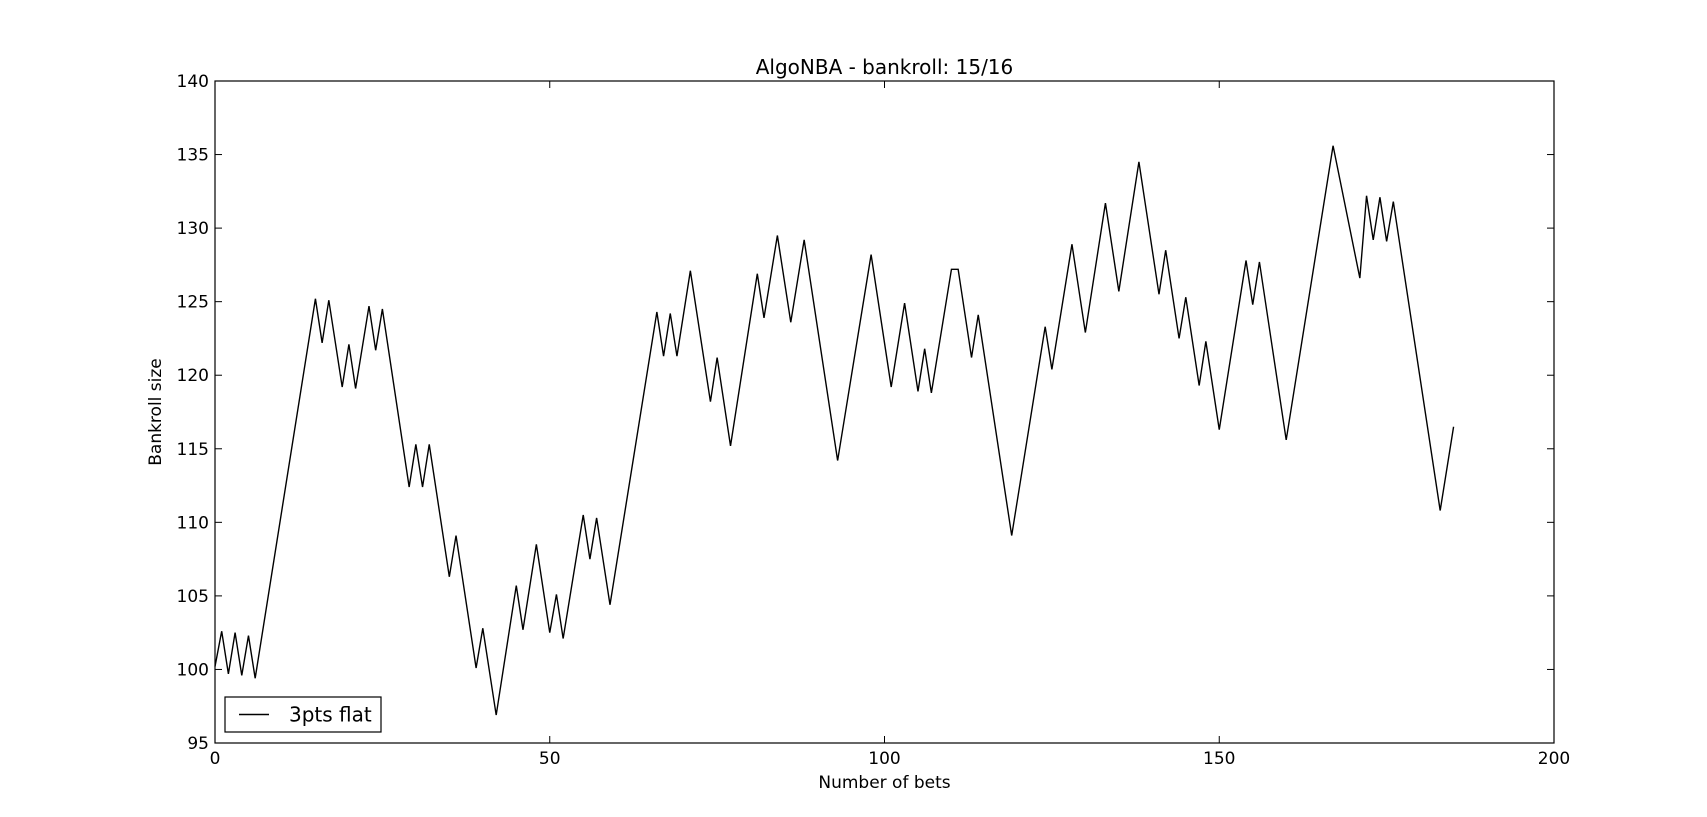  I want to click on legend: 3pts flat, so click(303, 714).